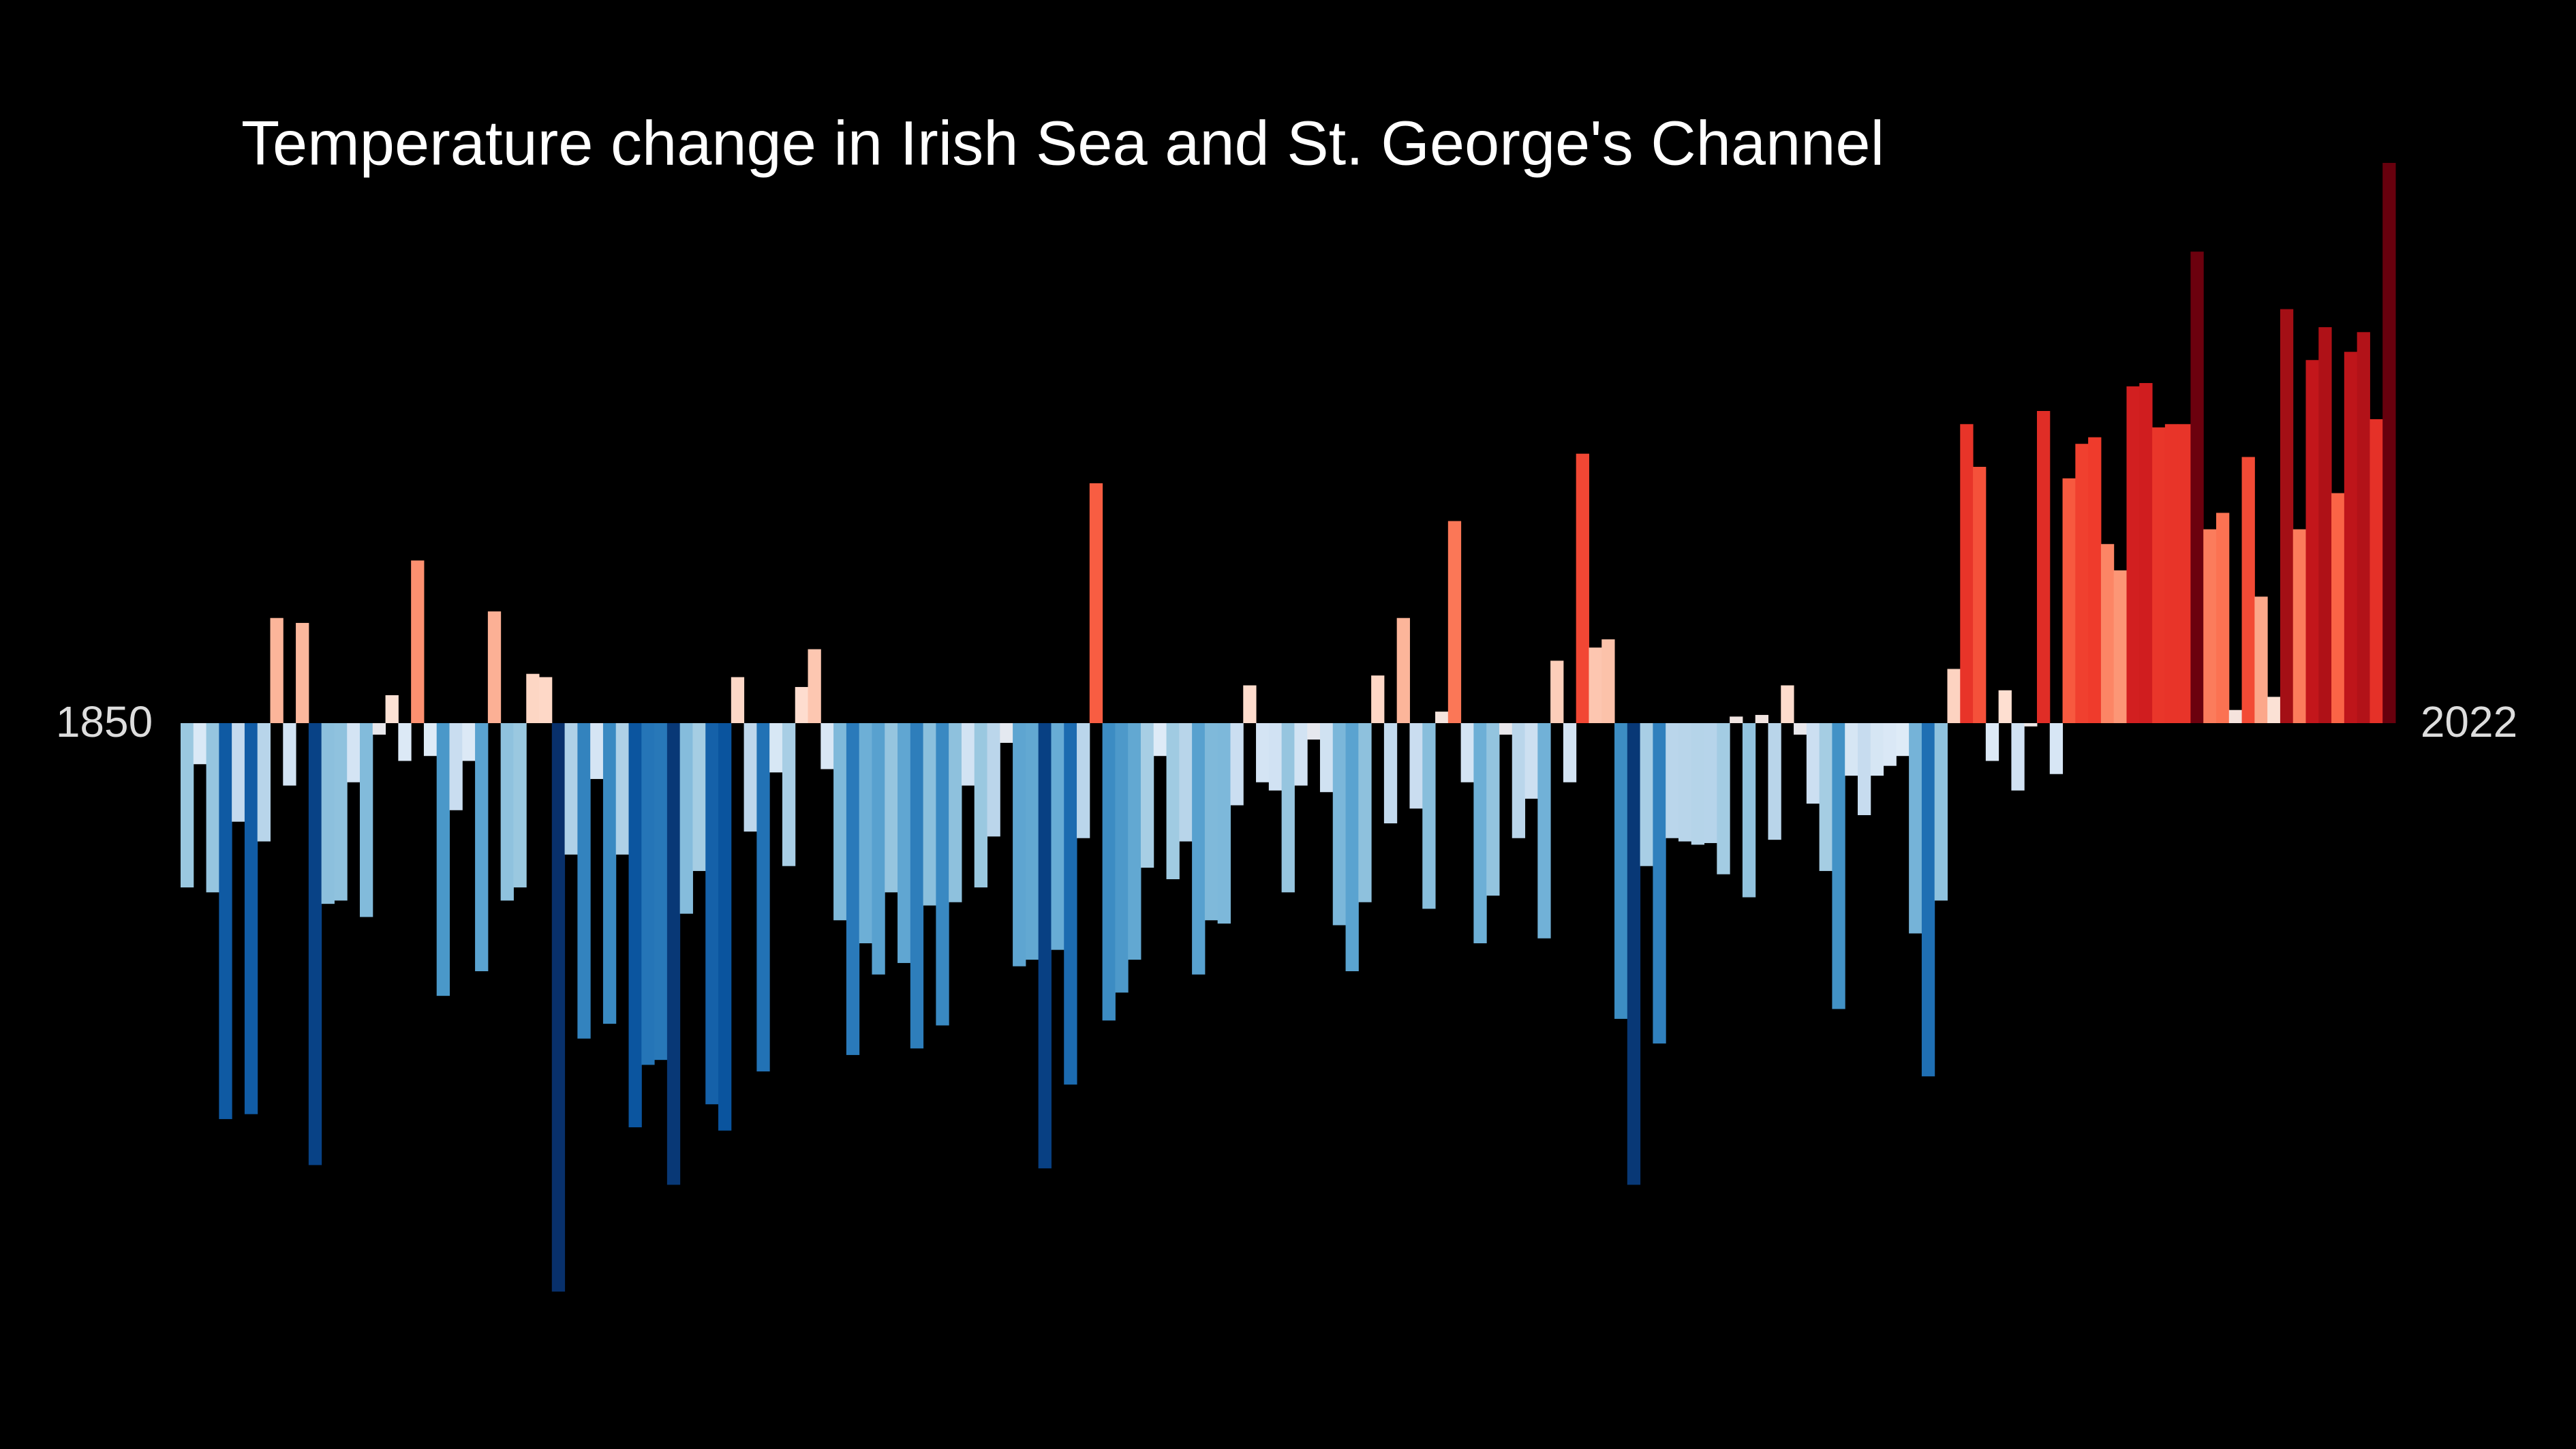  What do you see at coordinates (105, 722) in the screenshot?
I see `start-year-label: 1850` at bounding box center [105, 722].